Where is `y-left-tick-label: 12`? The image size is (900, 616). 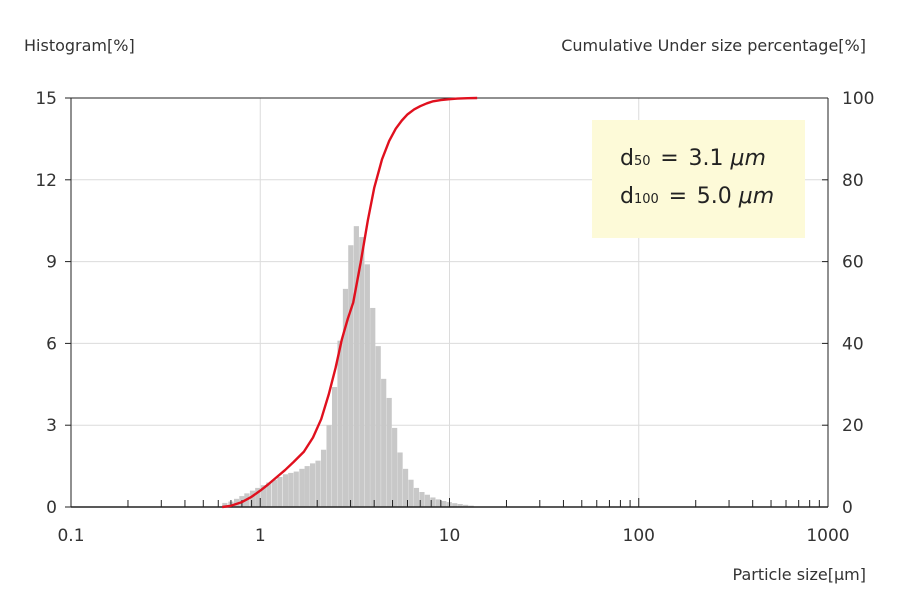 y-left-tick-label: 12 is located at coordinates (46, 181).